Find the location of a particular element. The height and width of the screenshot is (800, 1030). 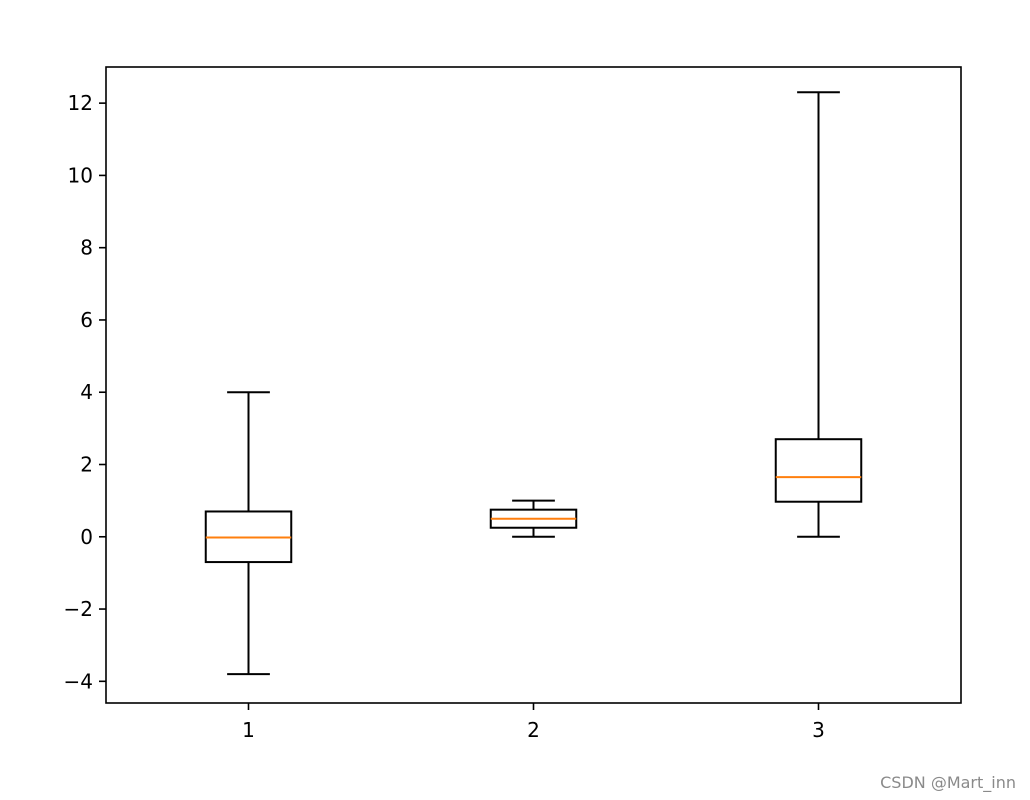

y-tick-label: −2 is located at coordinates (78, 609).